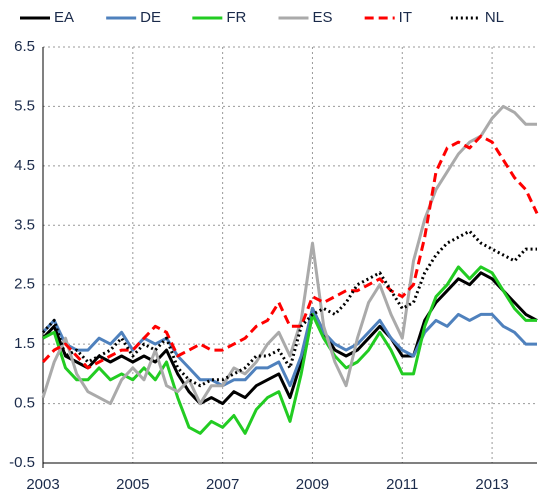 This screenshot has width=550, height=501. Describe the element at coordinates (24, 105) in the screenshot. I see `y-tick-label: 5.5` at that location.